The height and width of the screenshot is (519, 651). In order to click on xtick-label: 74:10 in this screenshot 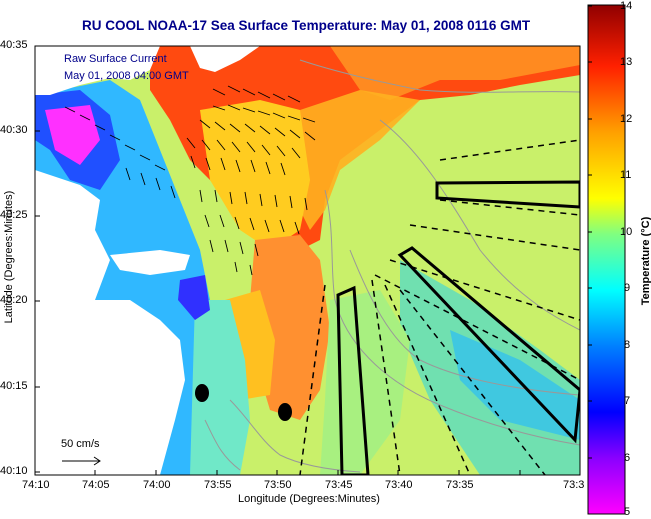, I will do `click(36, 485)`.